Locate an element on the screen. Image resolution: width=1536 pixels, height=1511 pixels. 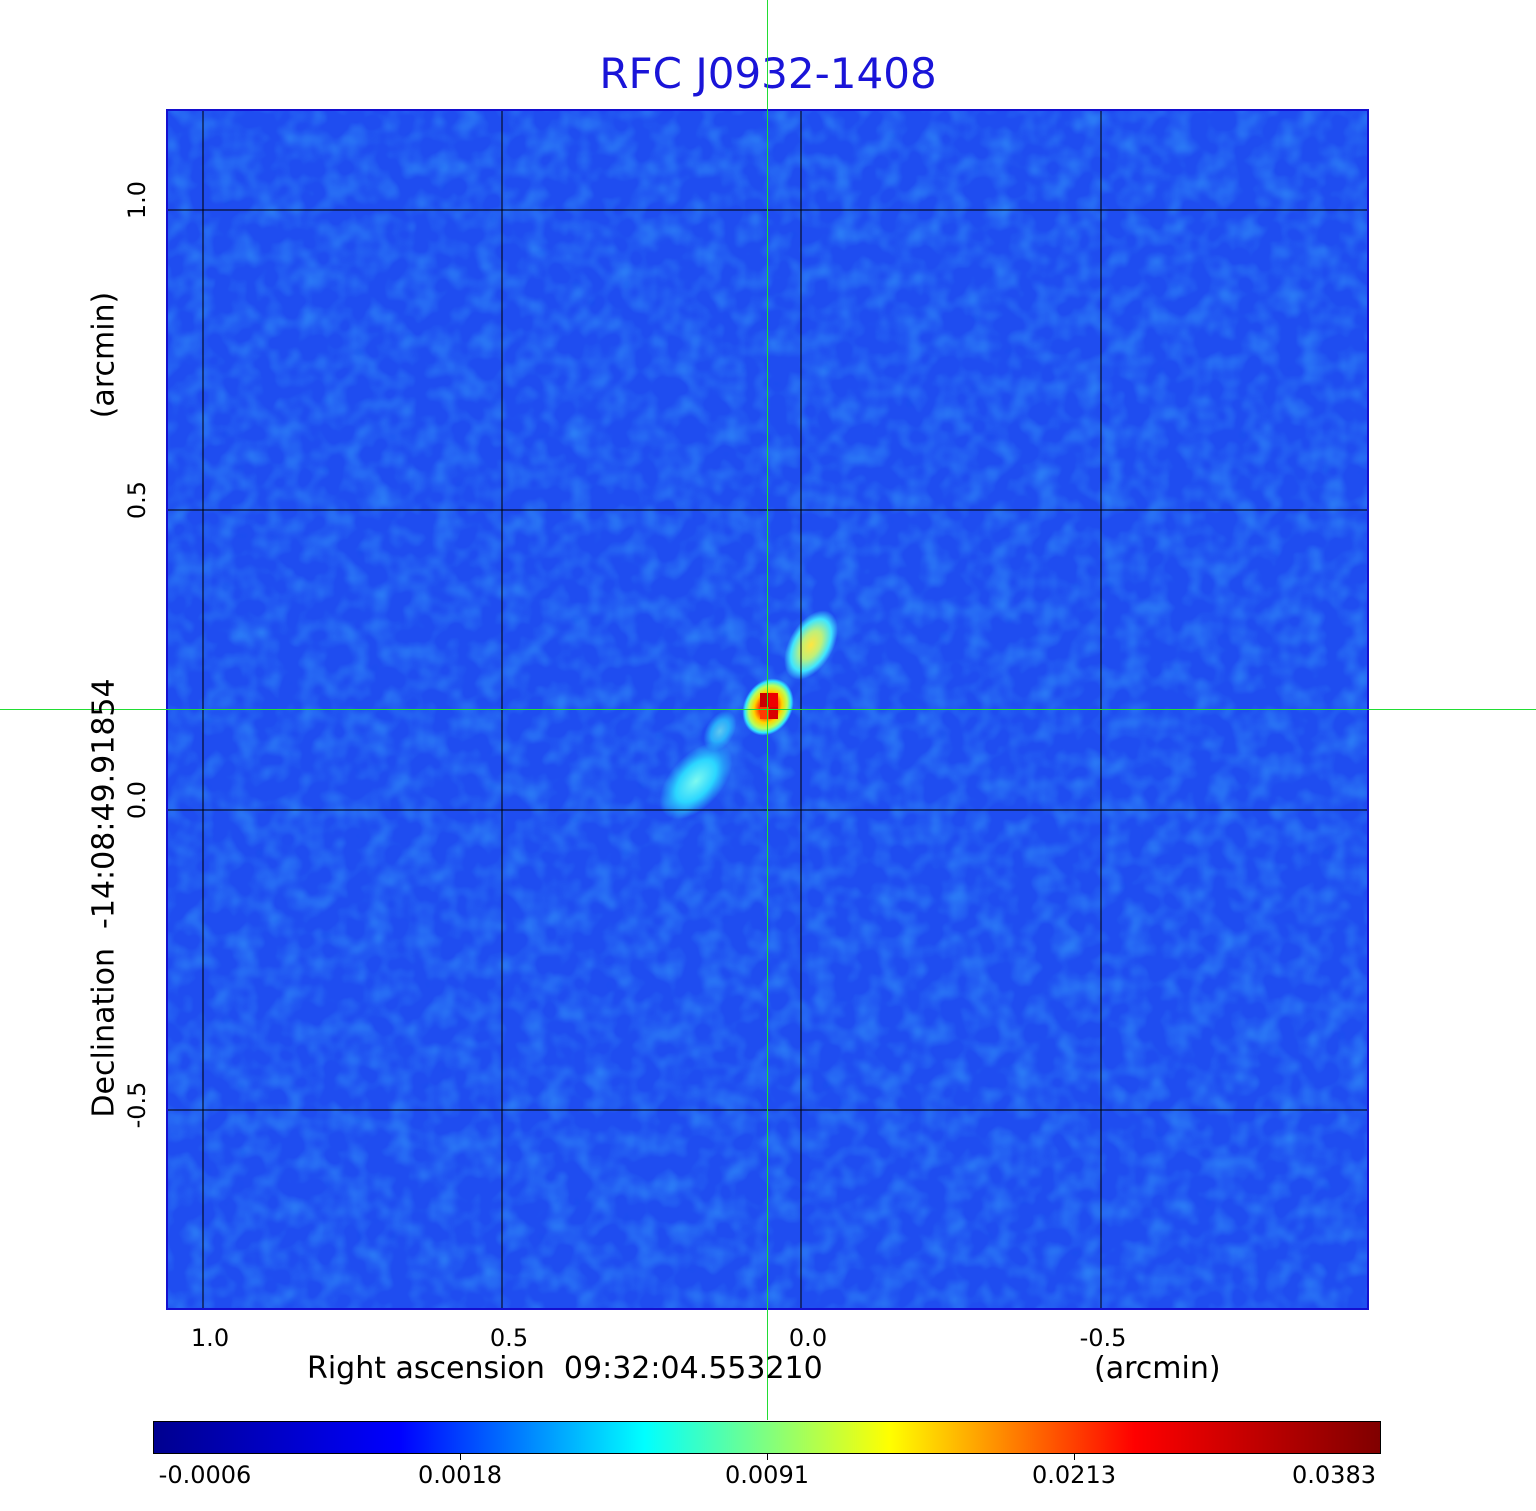
jet-component-south is located at coordinates (696, 781).